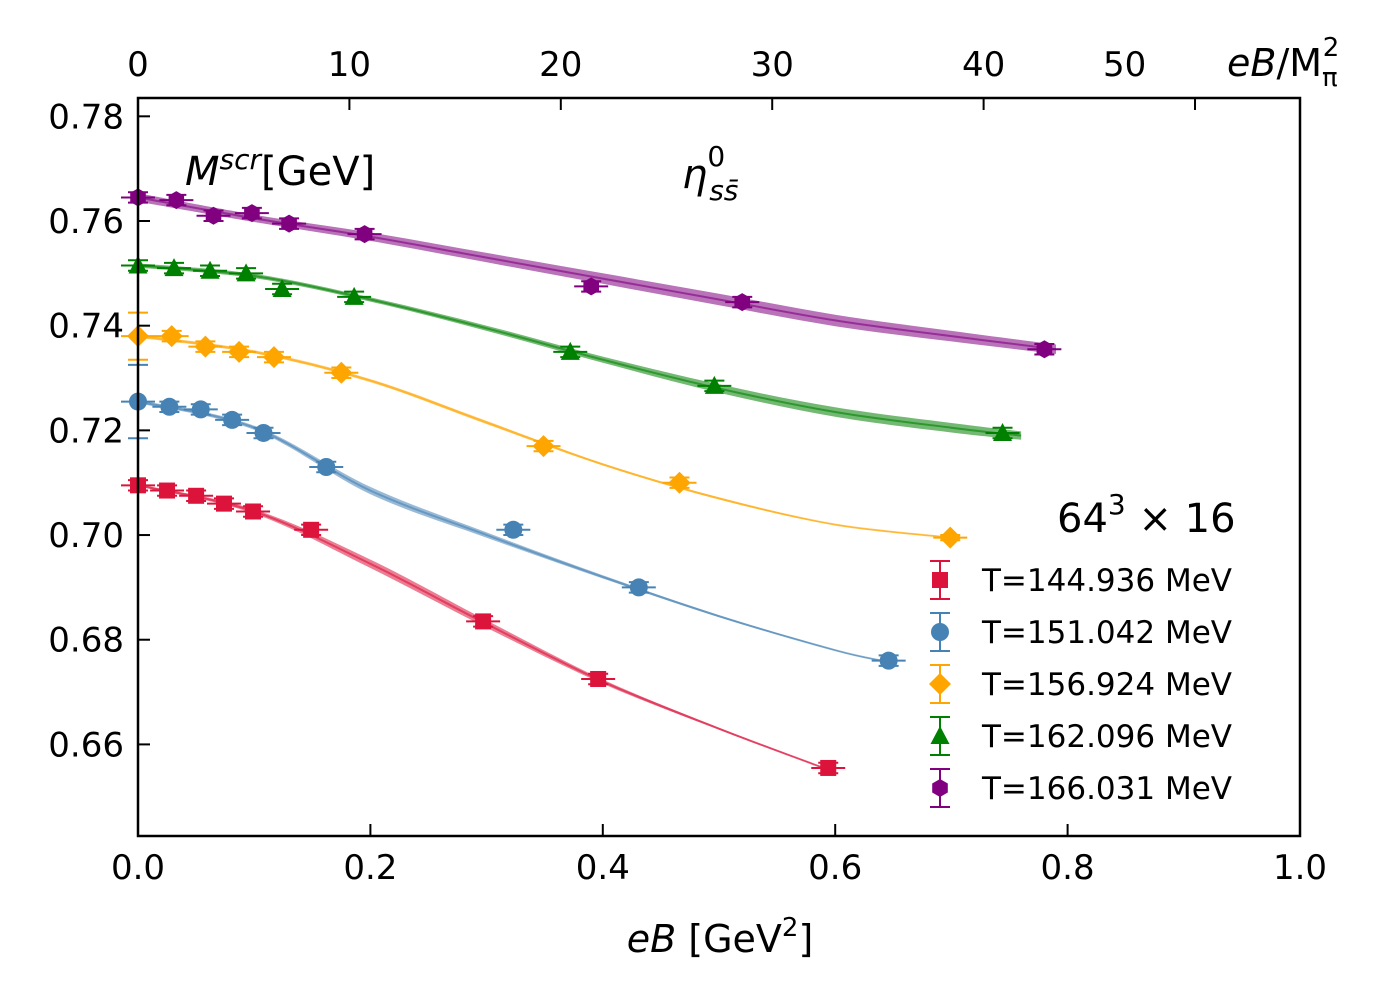 The image size is (1400, 994). What do you see at coordinates (1251, 63) in the screenshot?
I see `top-x-axis-title-italic: eB` at bounding box center [1251, 63].